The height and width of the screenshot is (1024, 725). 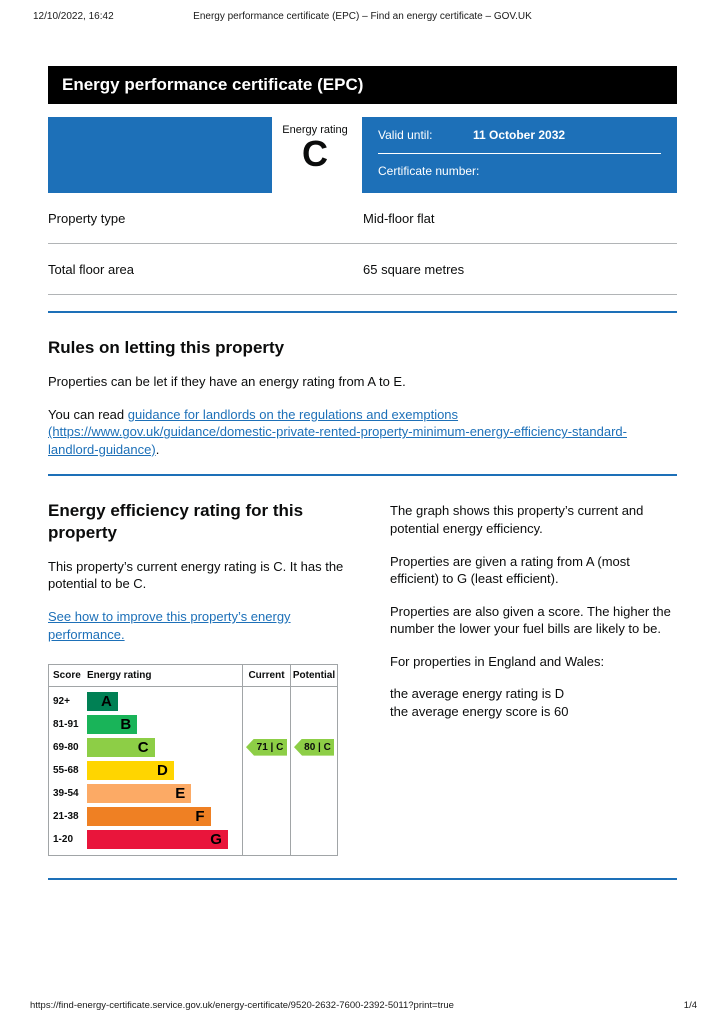 I want to click on epc-band-rows: 92+ A 81-91 B 69-80 C 55-68 D 39-54 E 21-38 F 1-20 G, so click(x=145, y=771).